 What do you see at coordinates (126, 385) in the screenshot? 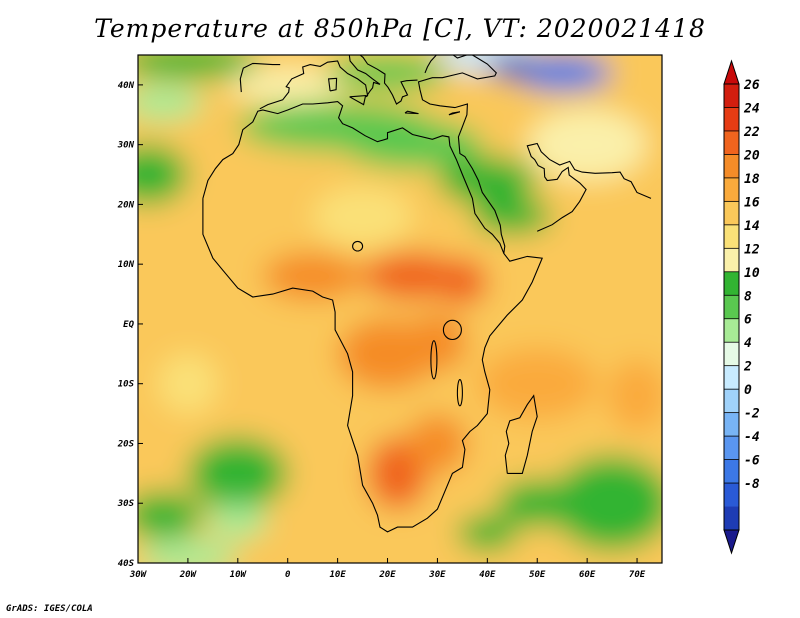
I see `y-tick-label: 10S` at bounding box center [126, 385].